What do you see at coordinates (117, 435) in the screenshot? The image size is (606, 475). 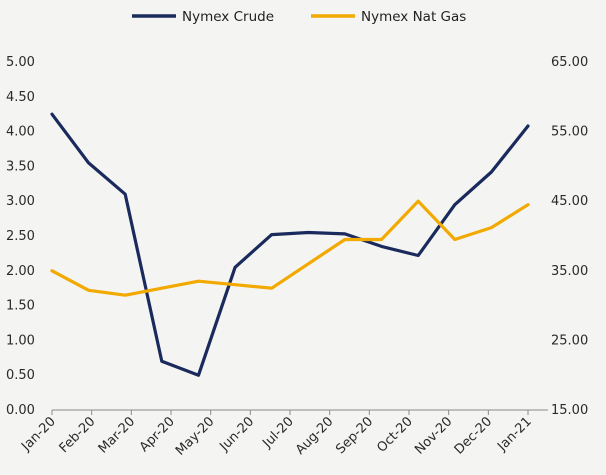 I see `x-tick-label: Mar-20` at bounding box center [117, 435].